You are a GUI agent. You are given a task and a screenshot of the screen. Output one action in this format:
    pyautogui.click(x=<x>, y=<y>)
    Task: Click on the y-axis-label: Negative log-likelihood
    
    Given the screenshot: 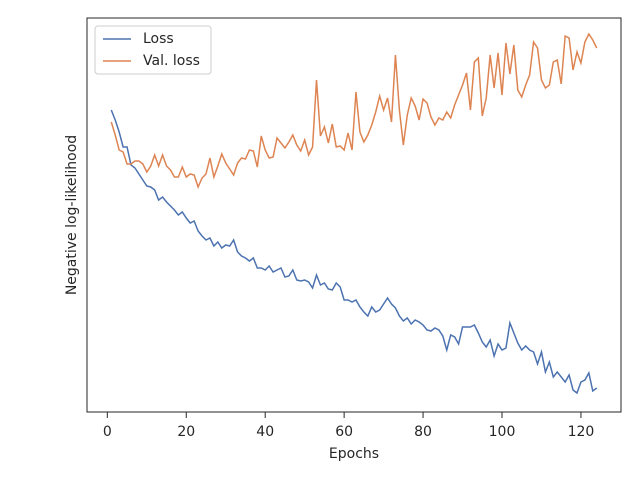 What is the action you would take?
    pyautogui.click(x=72, y=215)
    